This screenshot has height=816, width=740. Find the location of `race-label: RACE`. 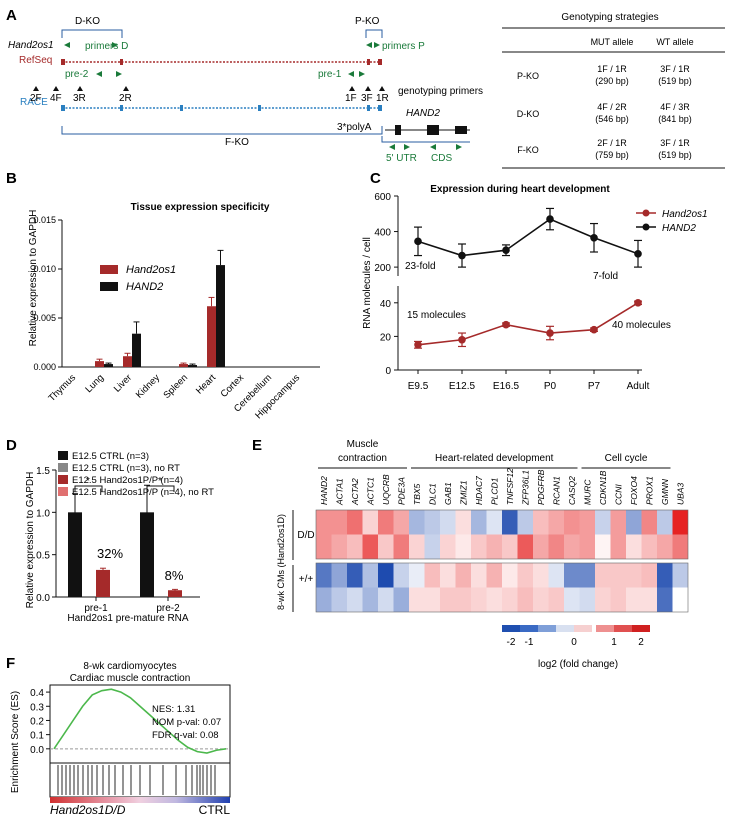

race-label: RACE is located at coordinates (34, 102).